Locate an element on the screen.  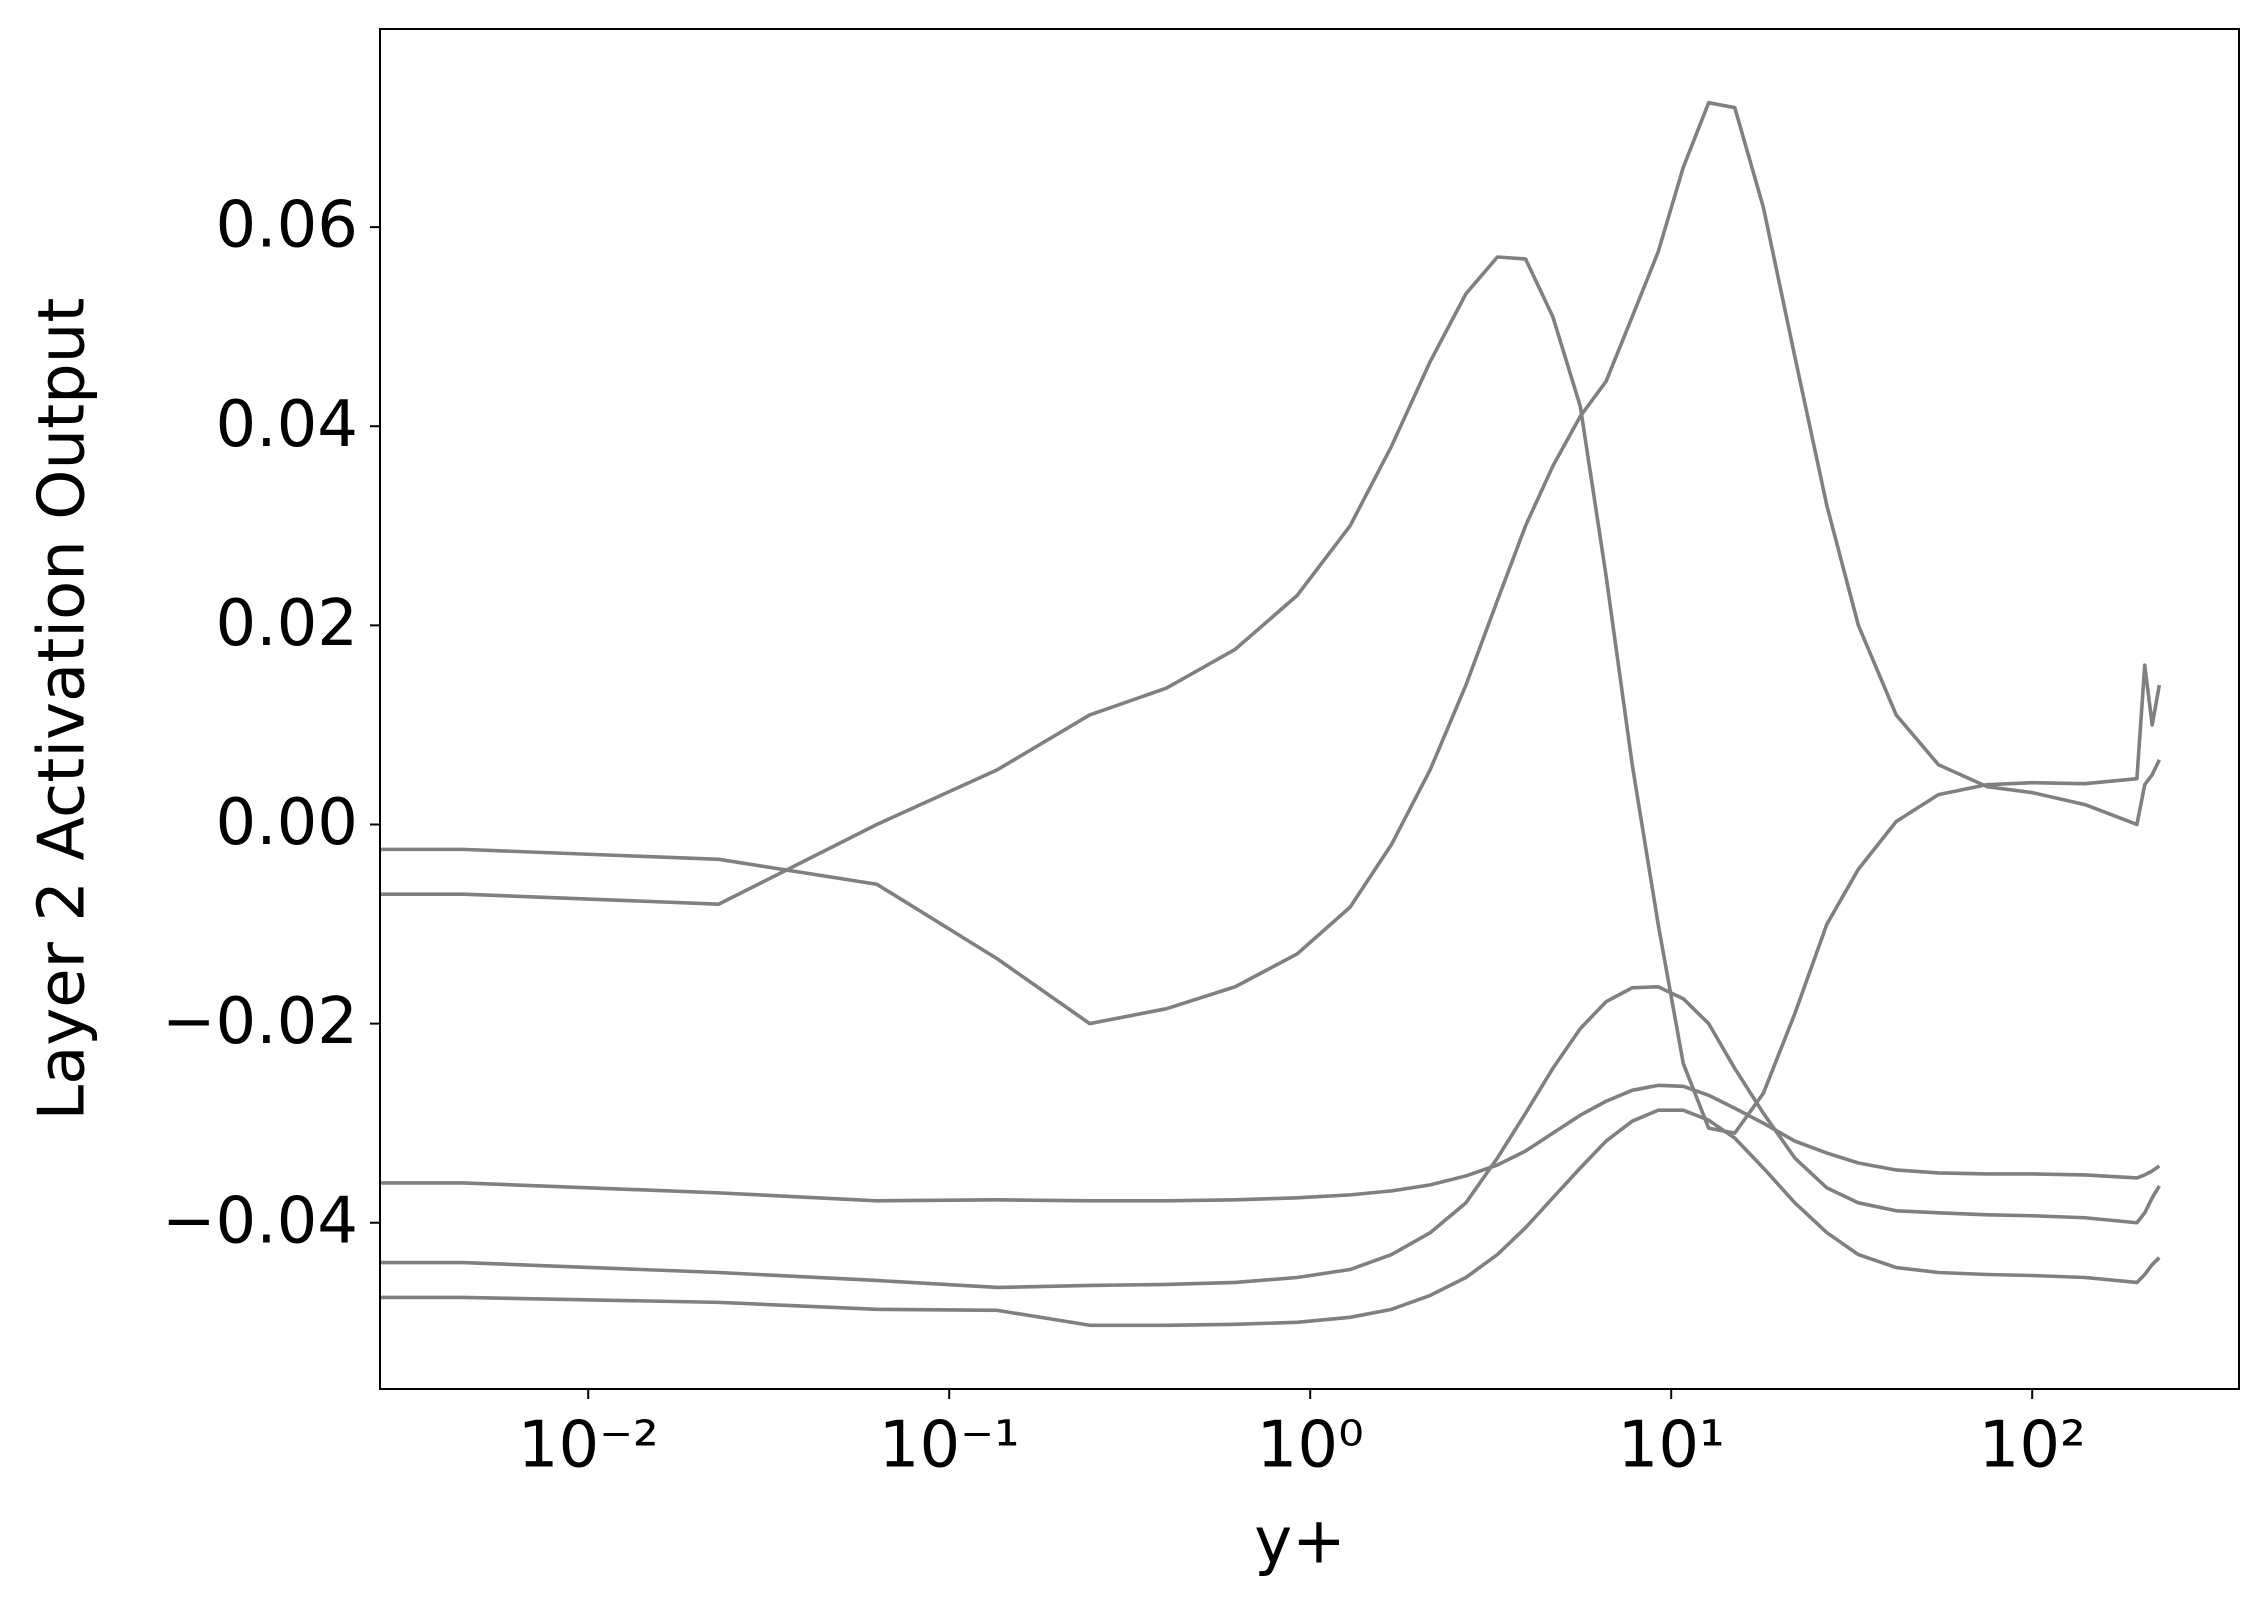
x-tick-label: 10⁻² is located at coordinates (588, 1446).